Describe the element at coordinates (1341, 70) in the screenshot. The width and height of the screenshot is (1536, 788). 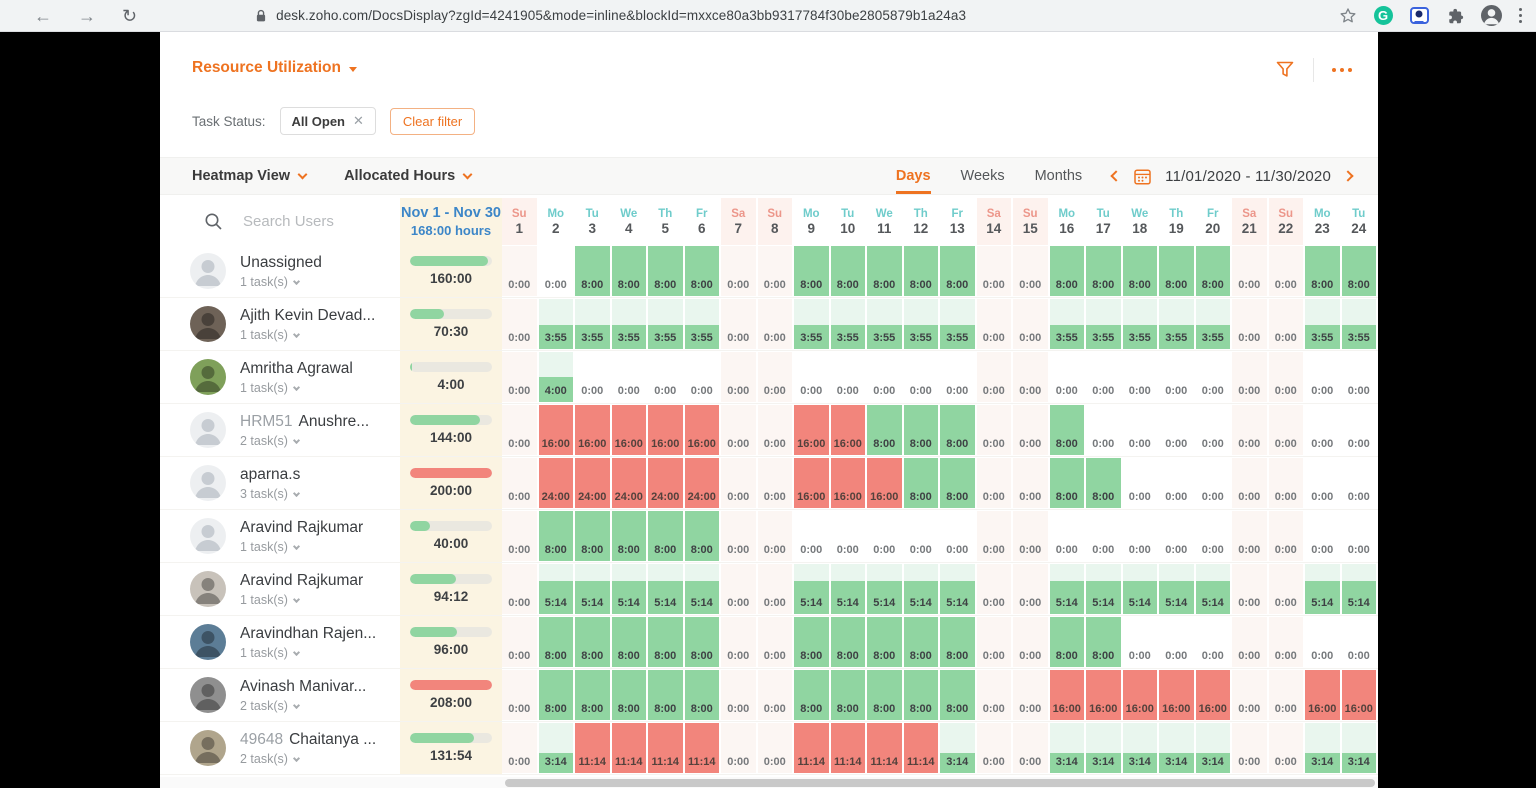
I see `more-options-icon` at that location.